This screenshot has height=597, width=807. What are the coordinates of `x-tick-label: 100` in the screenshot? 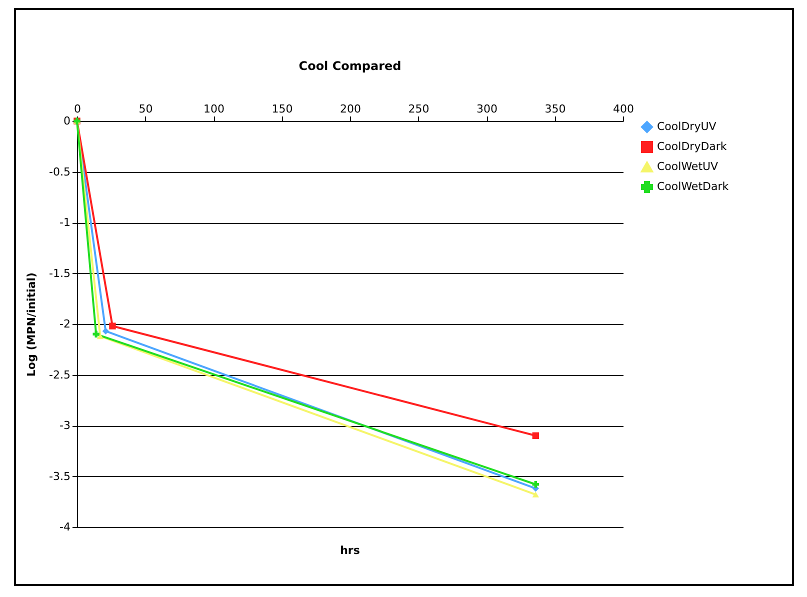 It's located at (214, 109).